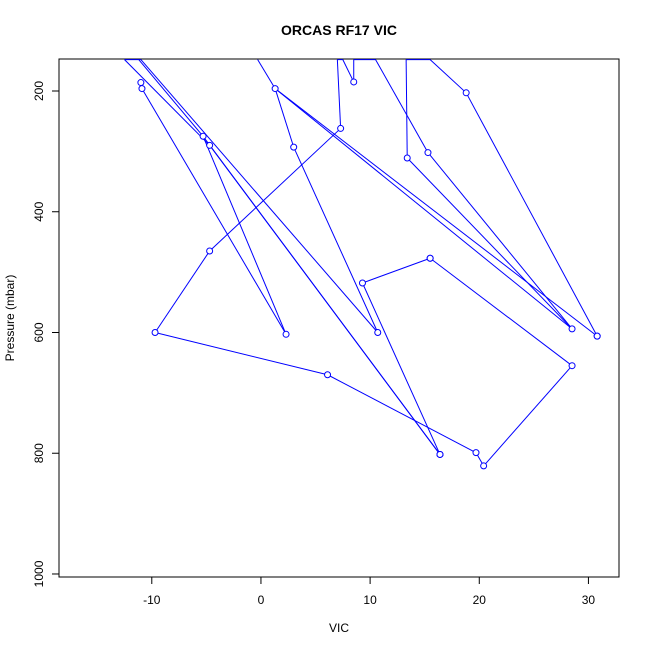 This screenshot has width=650, height=650. I want to click on y-tick-label: 800, so click(39, 453).